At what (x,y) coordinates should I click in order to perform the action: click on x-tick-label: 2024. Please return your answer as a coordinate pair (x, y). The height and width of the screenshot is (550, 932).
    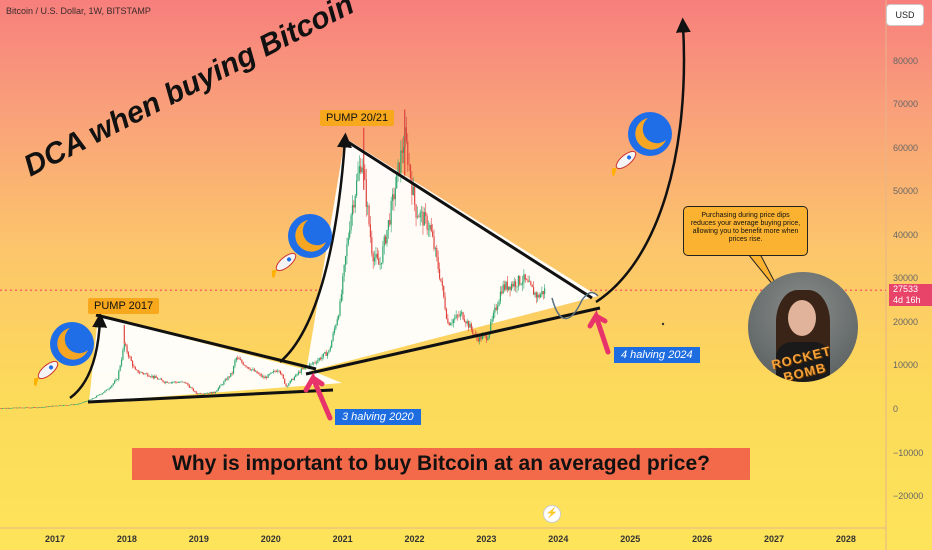
    Looking at the image, I should click on (558, 539).